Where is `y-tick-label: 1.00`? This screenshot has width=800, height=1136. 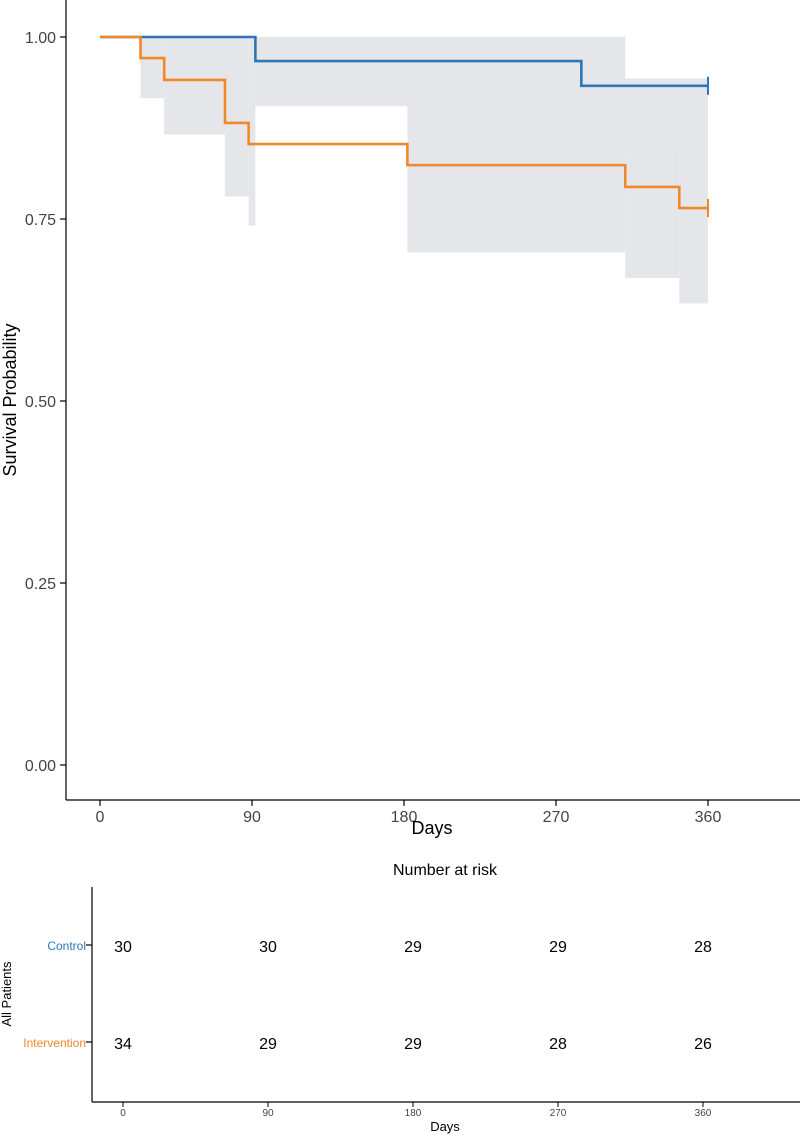
y-tick-label: 1.00 is located at coordinates (40, 38).